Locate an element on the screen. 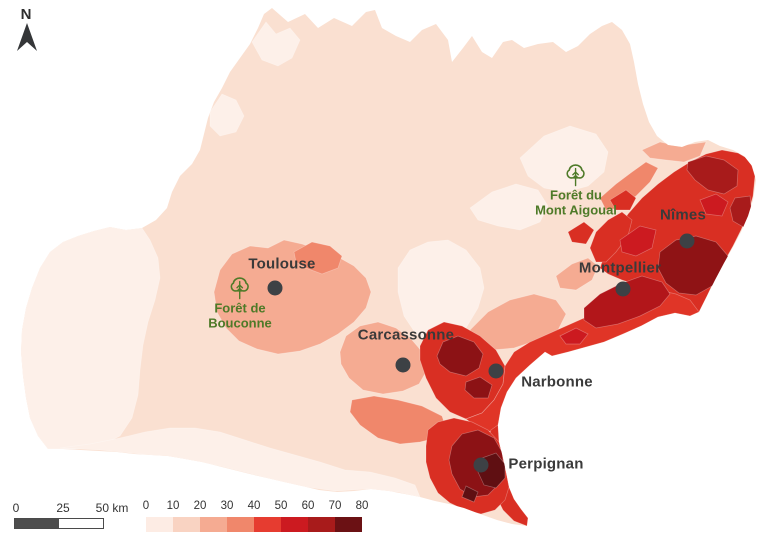  legend-tick: 60 is located at coordinates (308, 506).